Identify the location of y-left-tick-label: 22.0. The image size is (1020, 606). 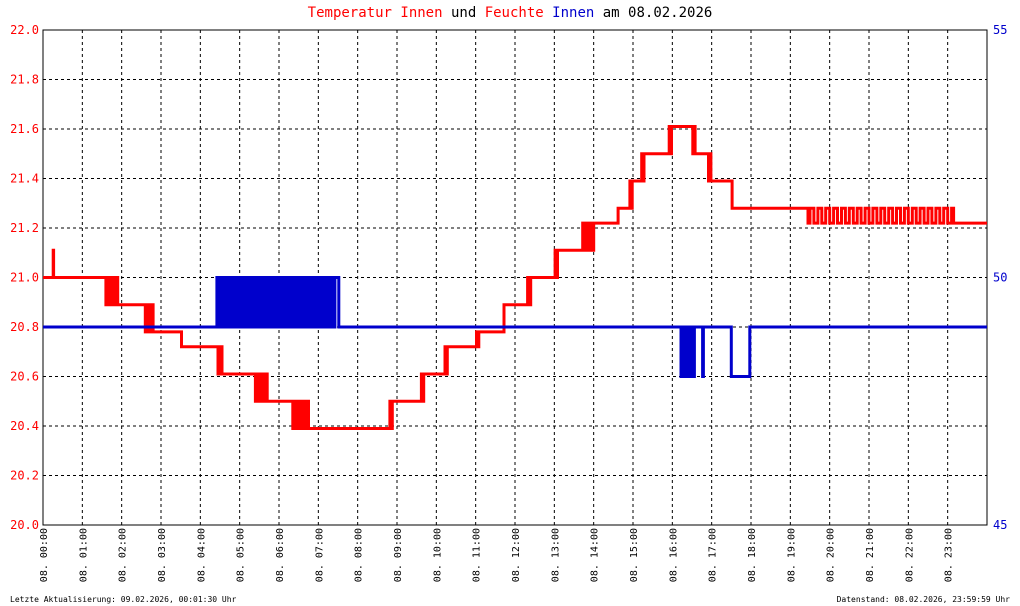
(24, 30).